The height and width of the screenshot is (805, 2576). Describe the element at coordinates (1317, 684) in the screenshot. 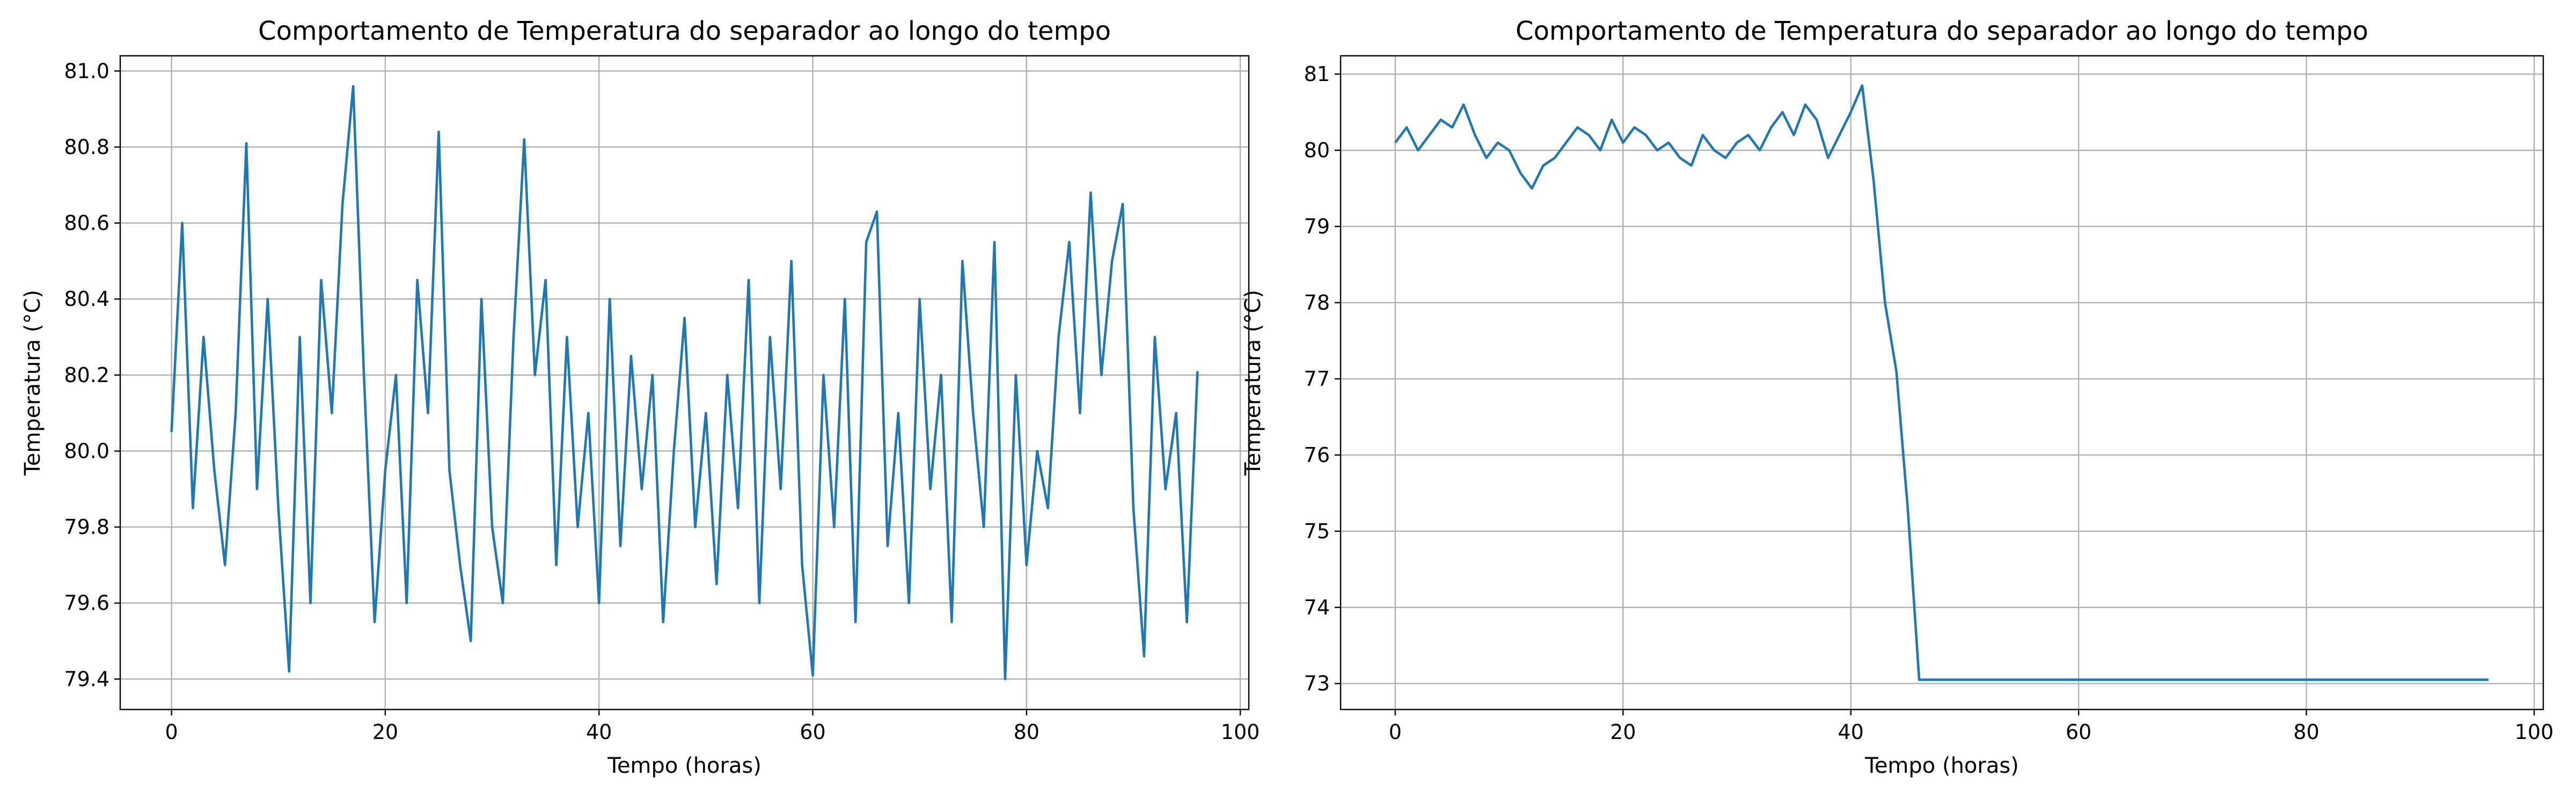

I see `y-tick-label: 73` at that location.